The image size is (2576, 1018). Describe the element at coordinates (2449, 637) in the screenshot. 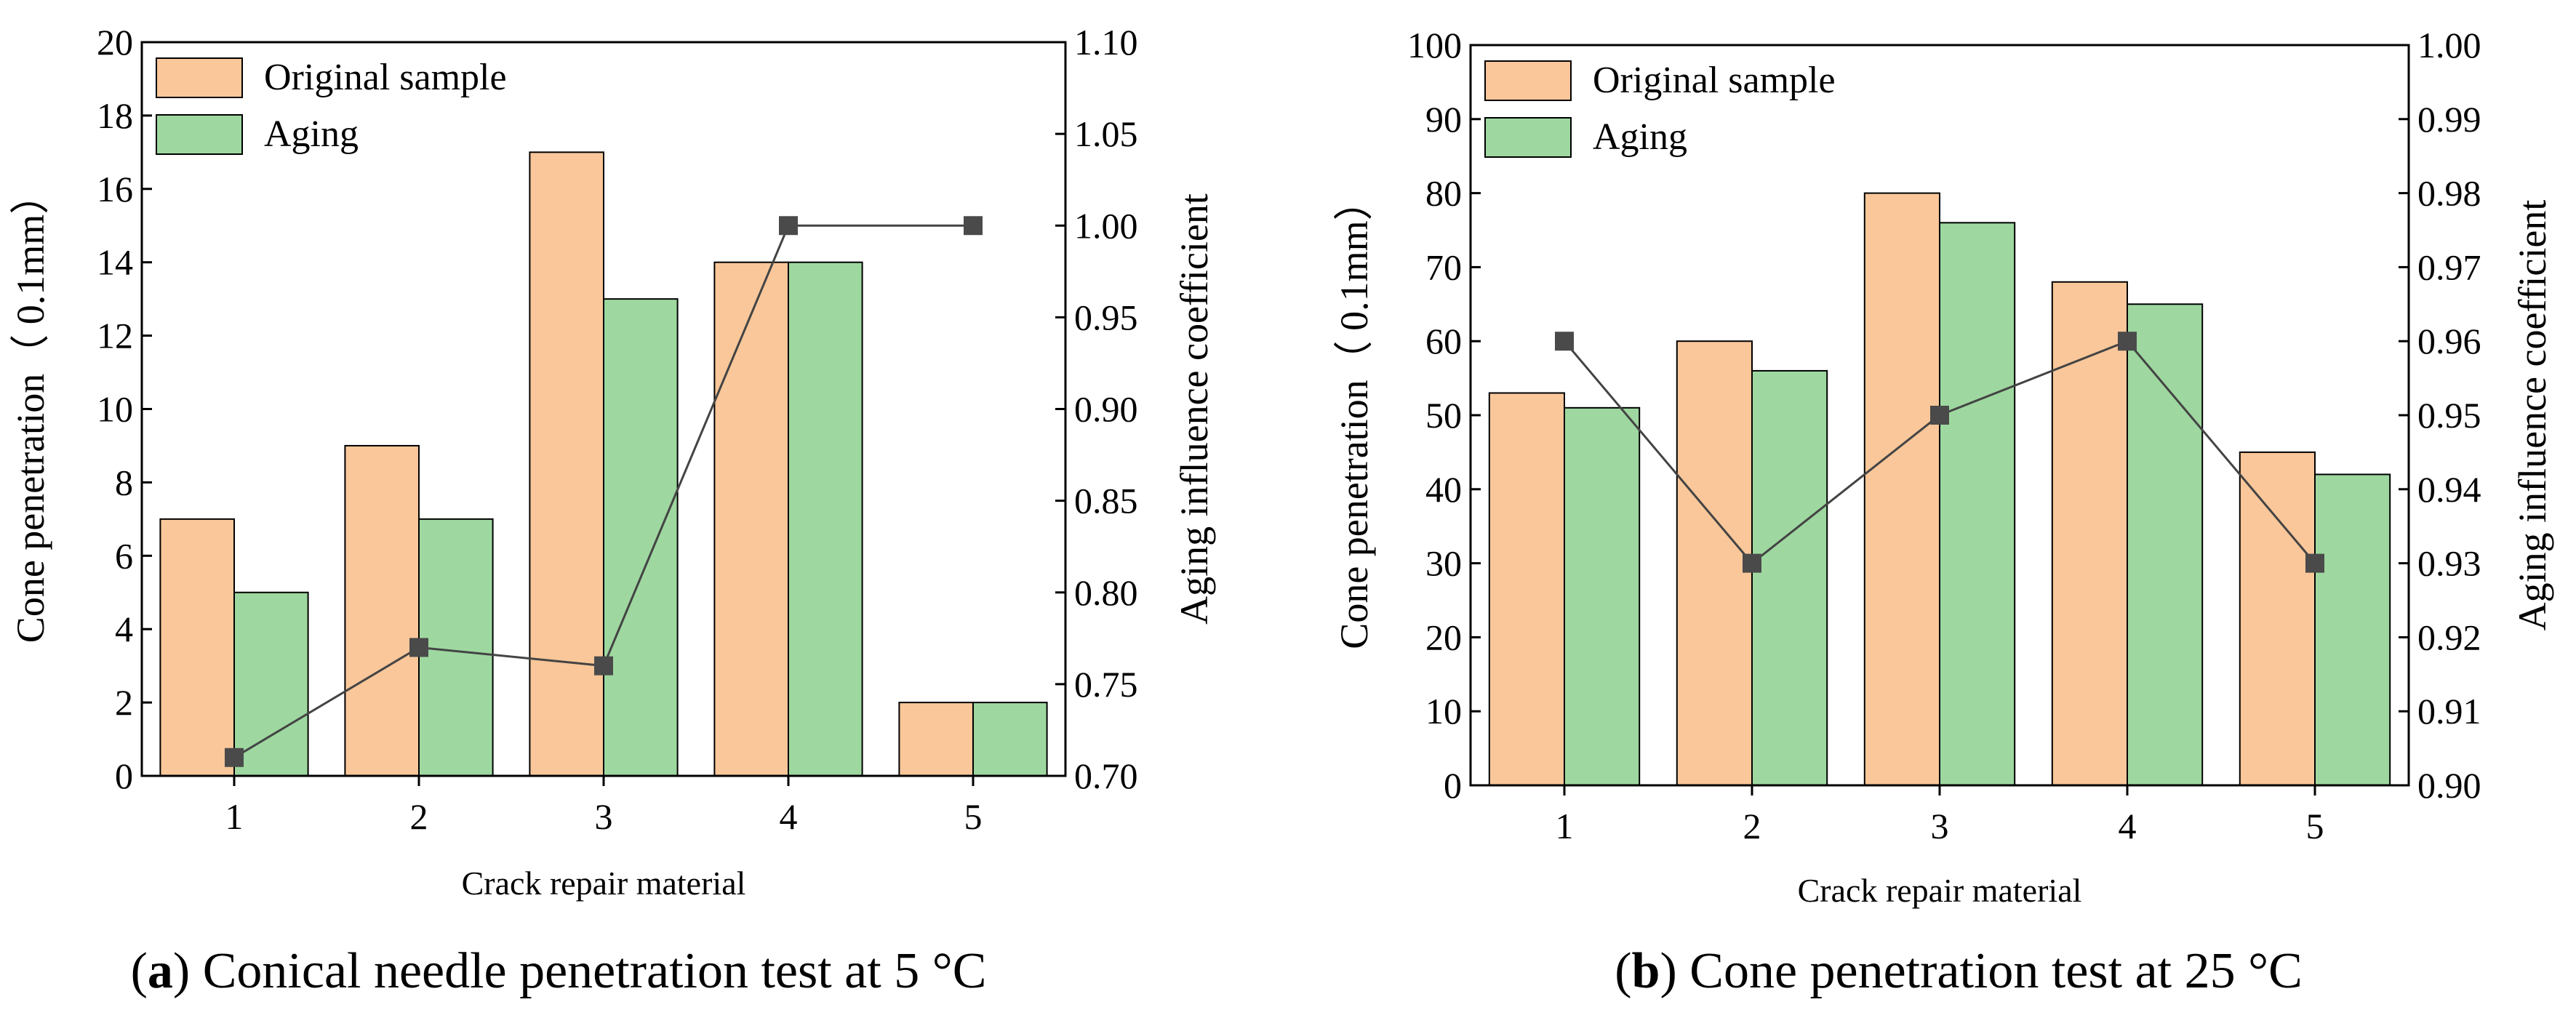

I see `y2-tick-label: 0.92` at that location.